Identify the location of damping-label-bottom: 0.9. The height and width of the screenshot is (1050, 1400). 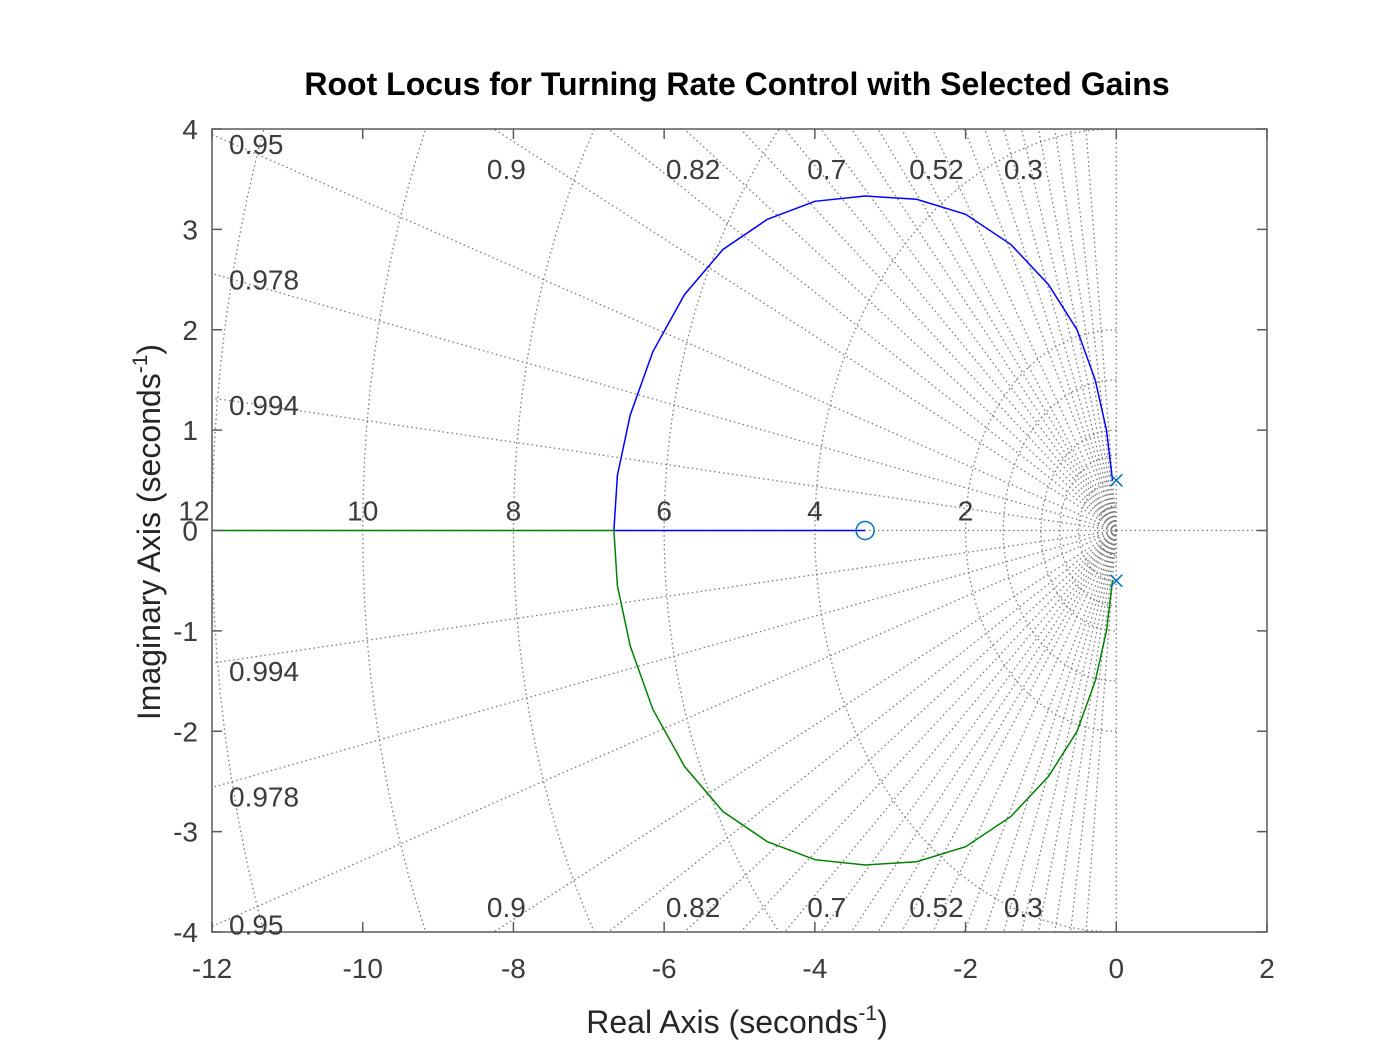
(506, 907).